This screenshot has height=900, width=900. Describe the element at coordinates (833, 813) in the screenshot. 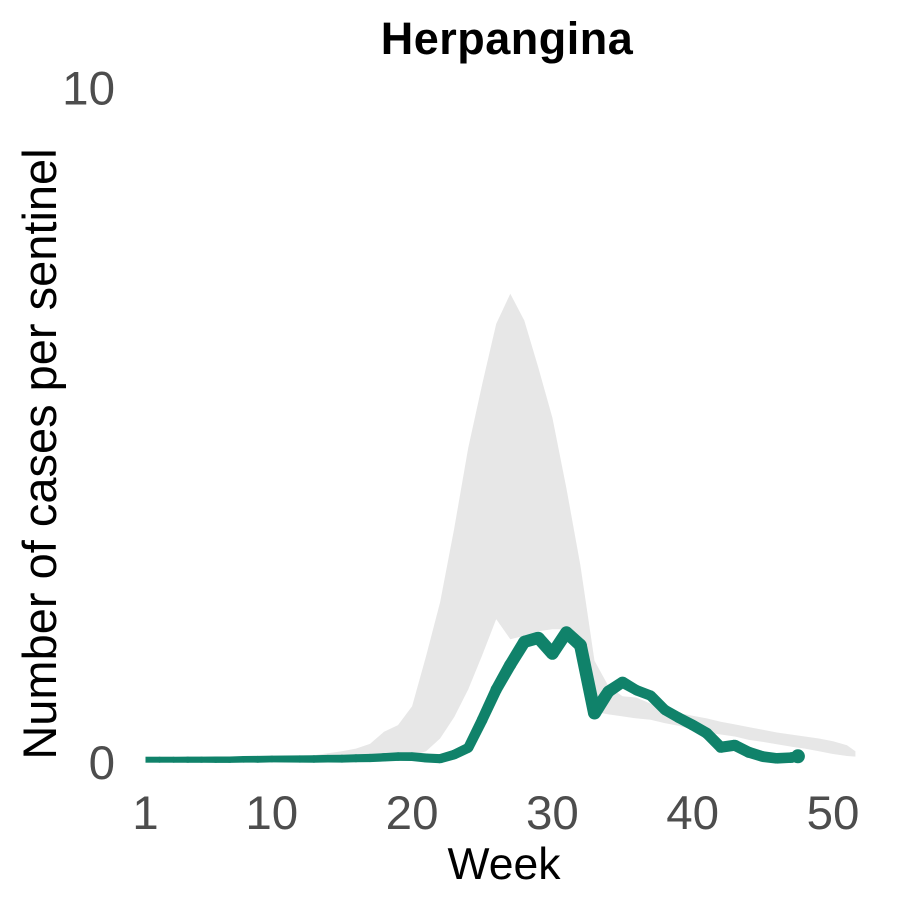

I see `svg-text: 50` at that location.